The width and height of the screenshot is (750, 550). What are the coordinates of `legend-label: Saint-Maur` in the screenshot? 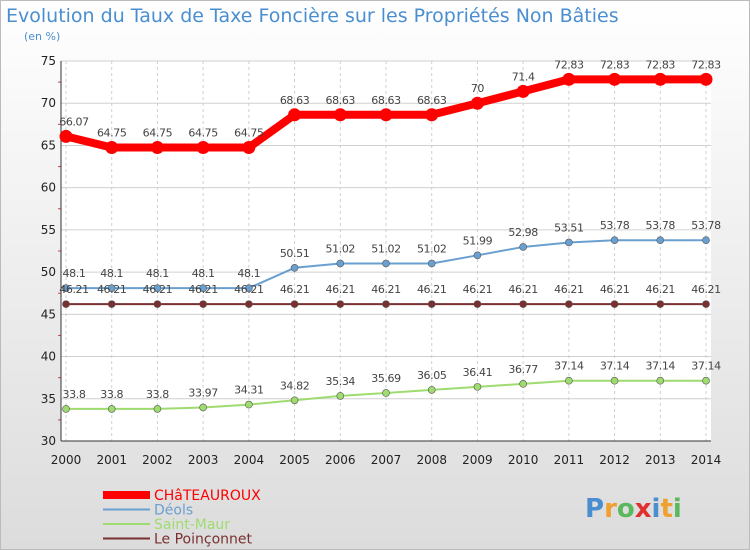 It's located at (192, 525).